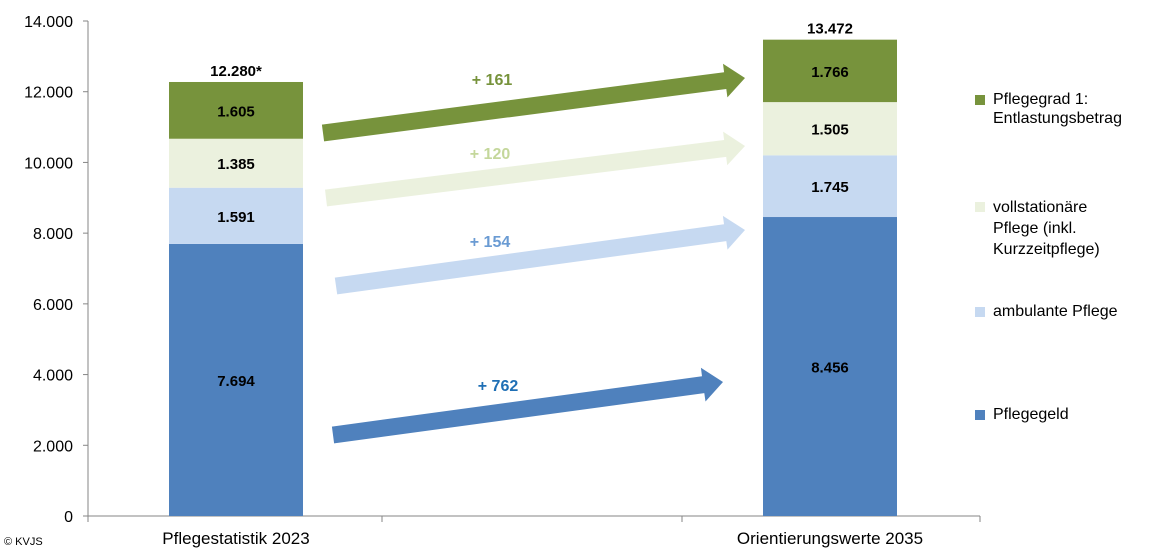  I want to click on total-label: 12.280*, so click(236, 71).